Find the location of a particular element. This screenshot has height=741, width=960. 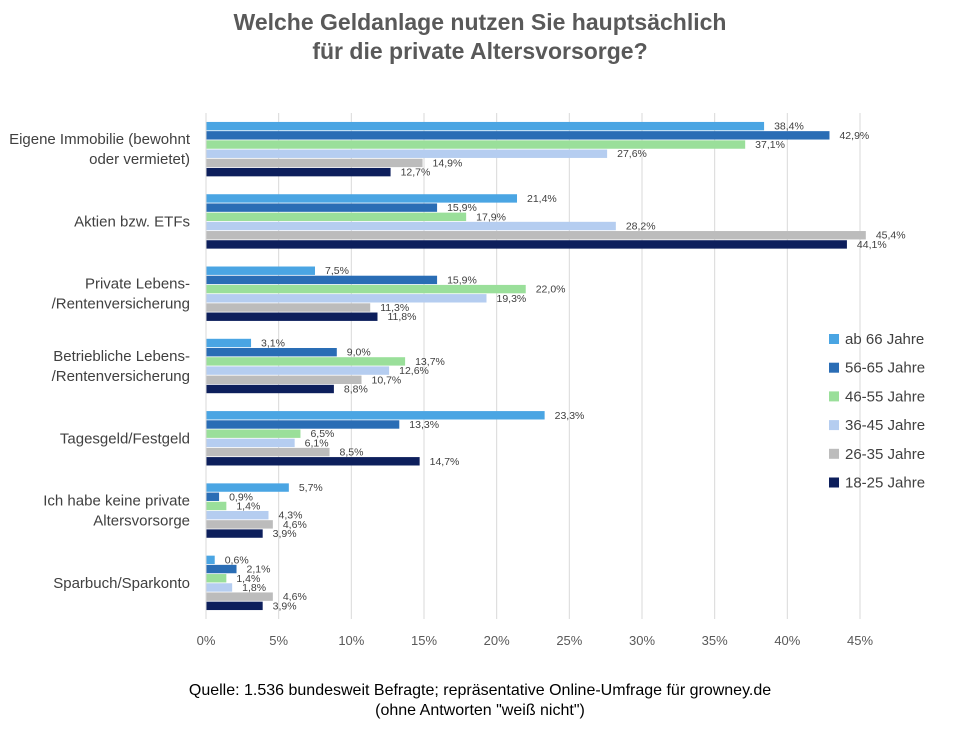

data-label: 23,3% is located at coordinates (570, 416).